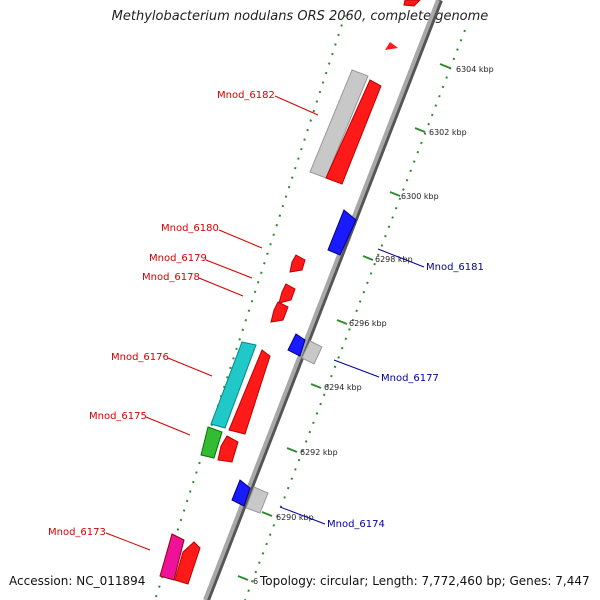  I want to click on ruler-label: 6302 kbp, so click(448, 132).